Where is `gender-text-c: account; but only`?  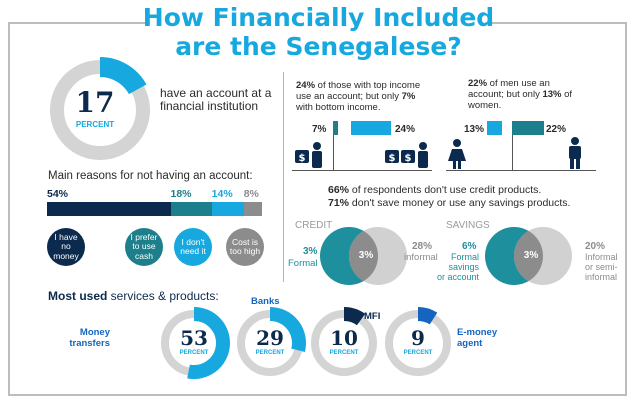 gender-text-c: account; but only is located at coordinates (505, 94).